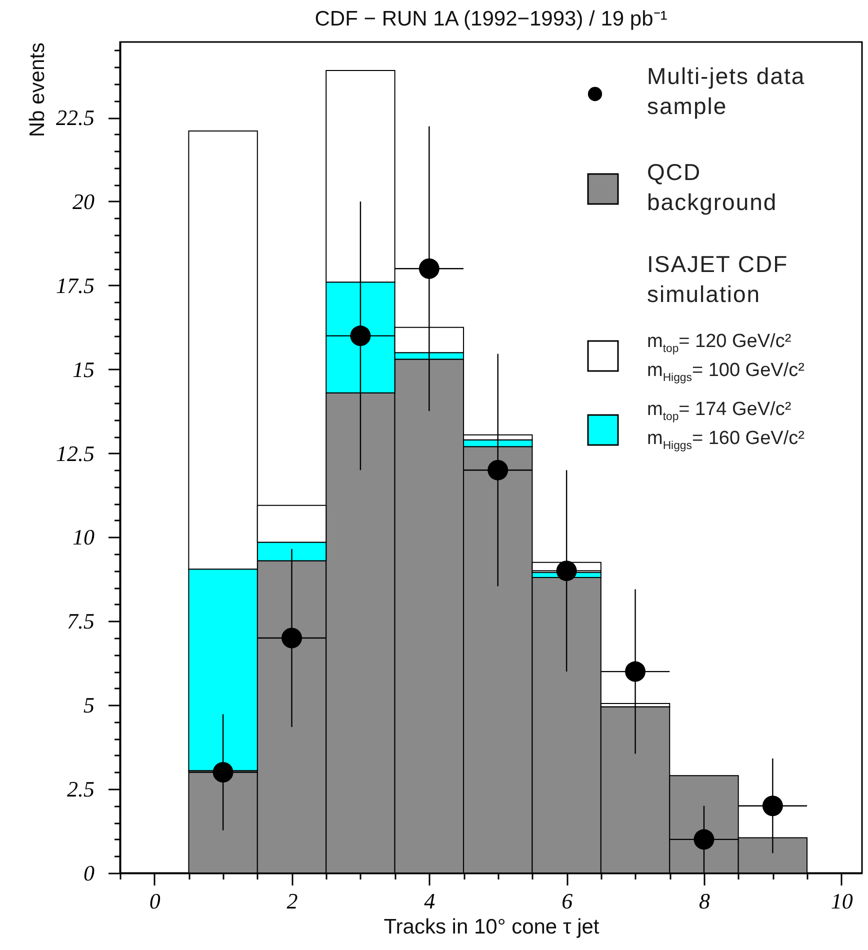 This screenshot has height=950, width=868. Describe the element at coordinates (491, 18) in the screenshot. I see `chart-title: CDF − RUN 1A (1992−1993) / 19 pb⁻¹` at that location.